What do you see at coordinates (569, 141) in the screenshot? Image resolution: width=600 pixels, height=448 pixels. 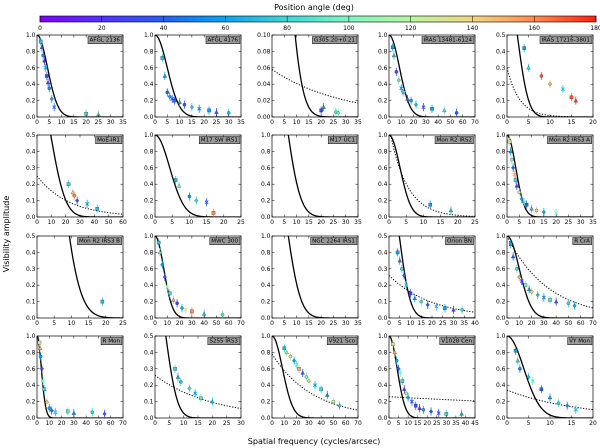 I see `panel-label: Mon R2 IRS3 A` at bounding box center [569, 141].